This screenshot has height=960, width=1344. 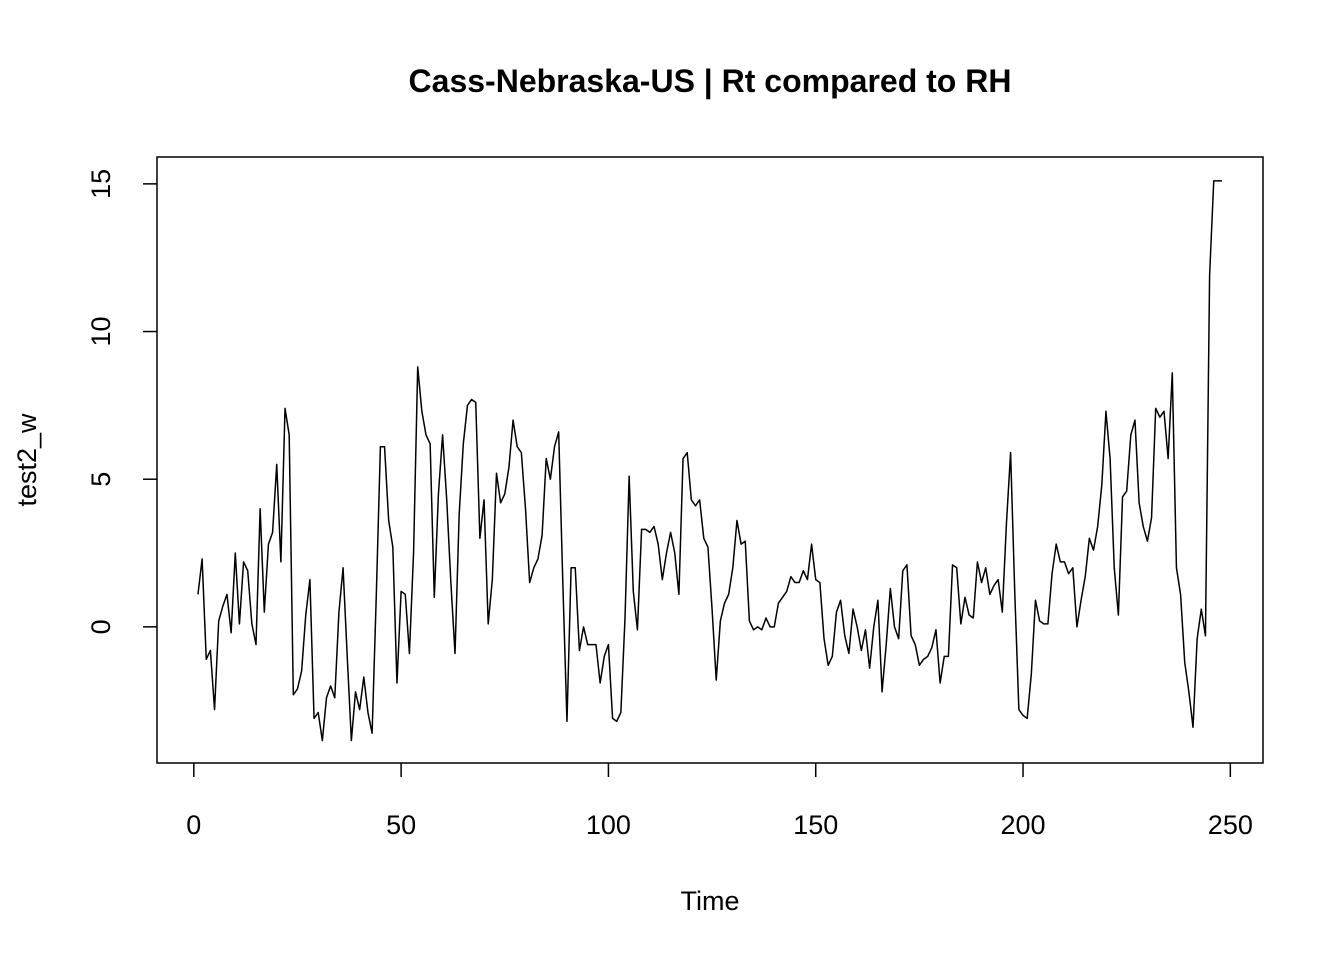 I want to click on x-tick-label: 150, so click(x=815, y=825).